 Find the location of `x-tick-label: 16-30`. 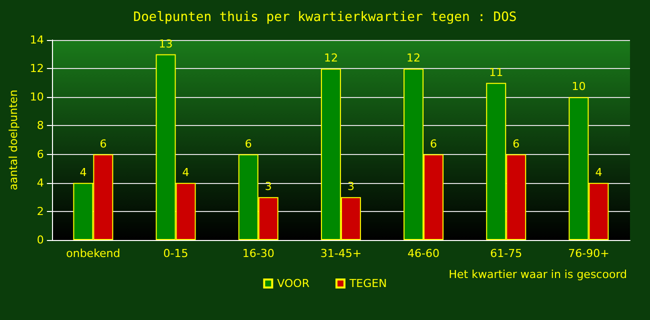

x-tick-label: 16-30 is located at coordinates (258, 253).